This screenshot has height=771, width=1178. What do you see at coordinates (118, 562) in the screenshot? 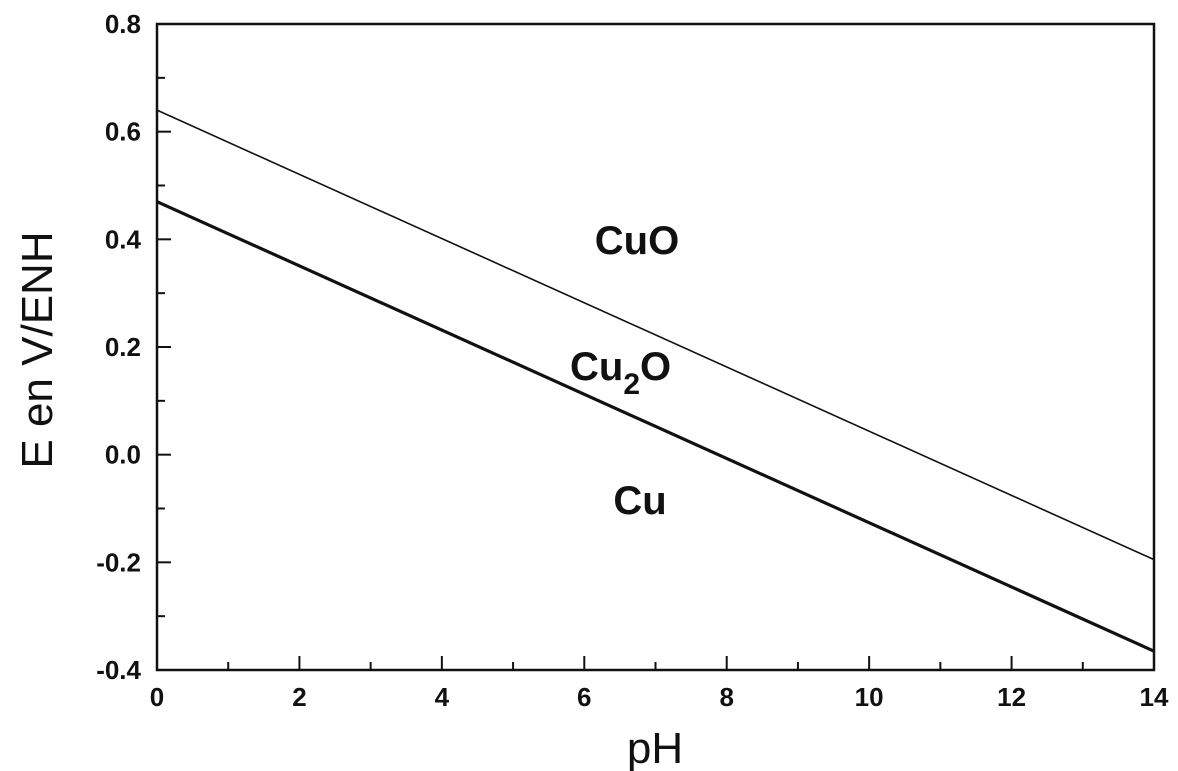
I see `y-tick-label: -0.2` at bounding box center [118, 562].